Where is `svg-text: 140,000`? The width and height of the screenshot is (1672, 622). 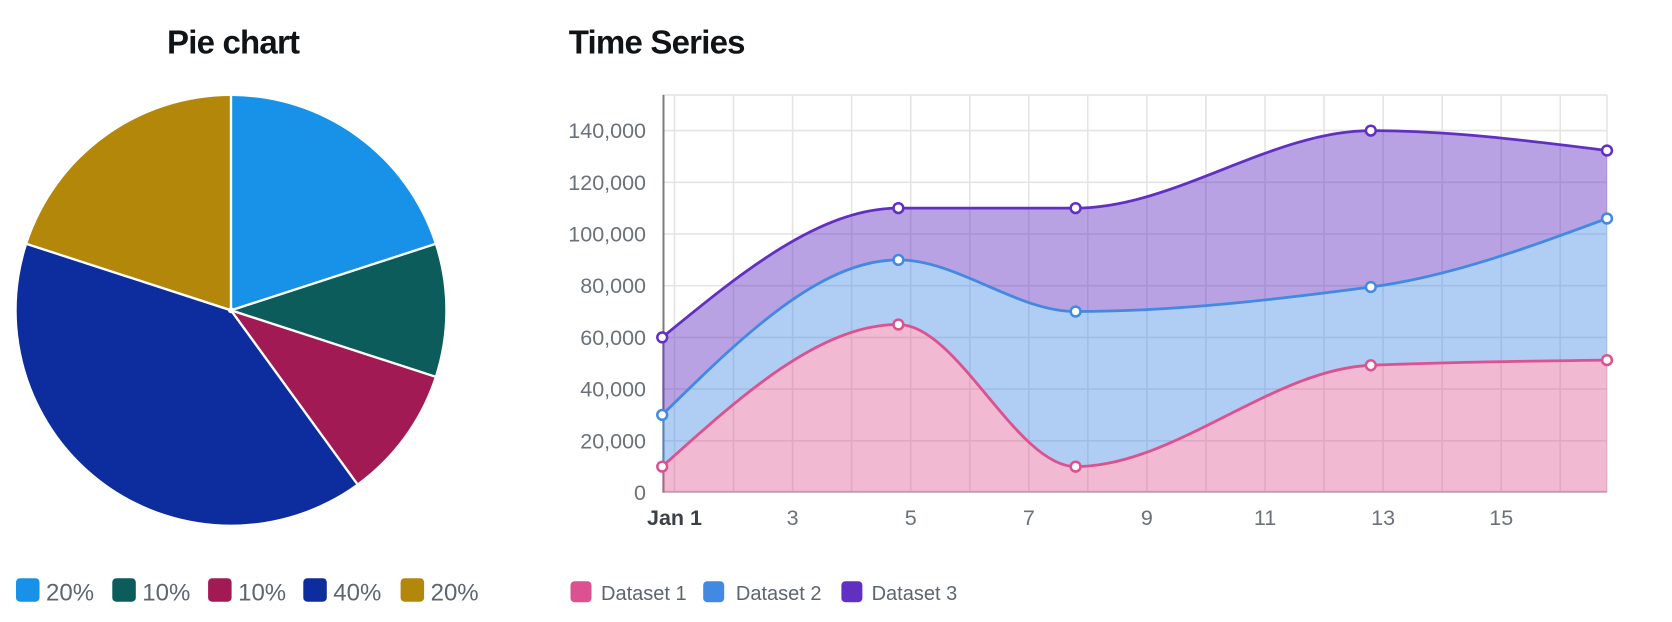
svg-text: 140,000 is located at coordinates (607, 131).